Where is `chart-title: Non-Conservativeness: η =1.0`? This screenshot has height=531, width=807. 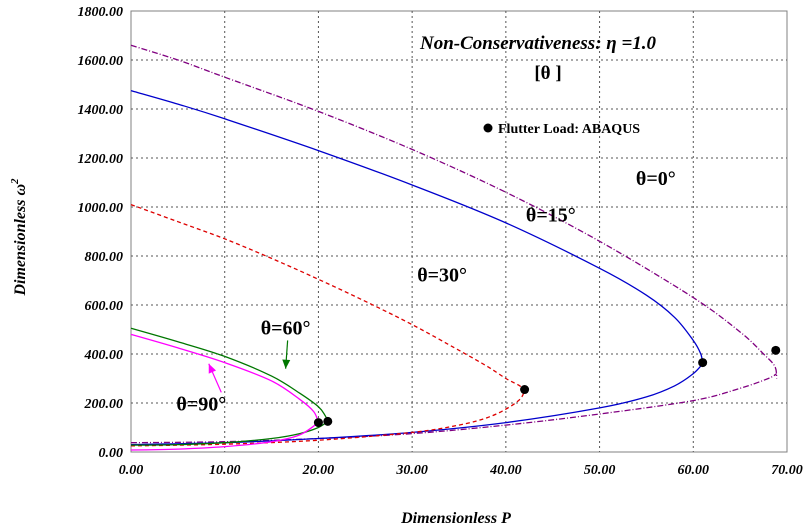
chart-title: Non-Conservativeness: η =1.0 is located at coordinates (538, 43).